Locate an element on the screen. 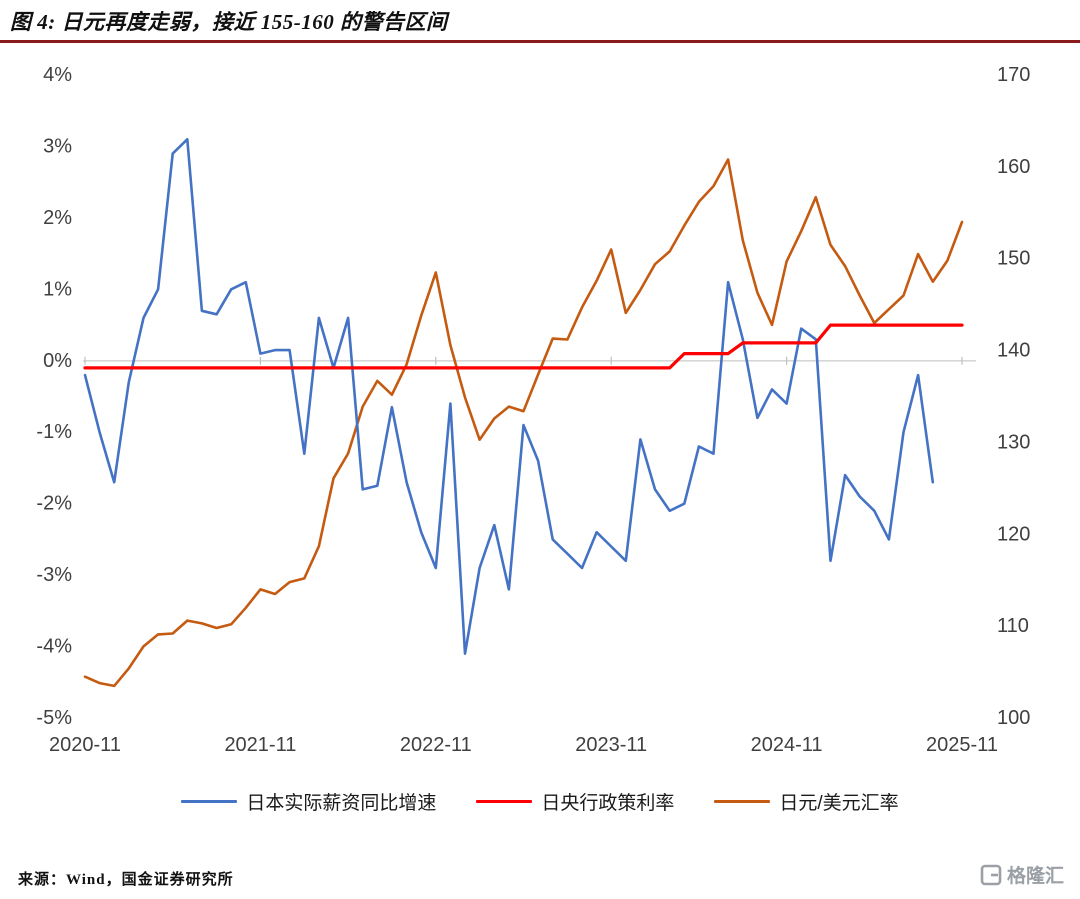 The height and width of the screenshot is (899, 1080). legend-line-sample-wage is located at coordinates (209, 801).